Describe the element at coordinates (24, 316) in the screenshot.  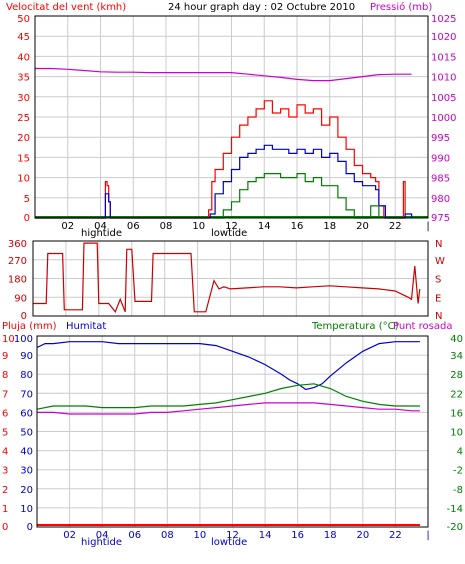
I see `direction-deg-tick-4: 0` at that location.